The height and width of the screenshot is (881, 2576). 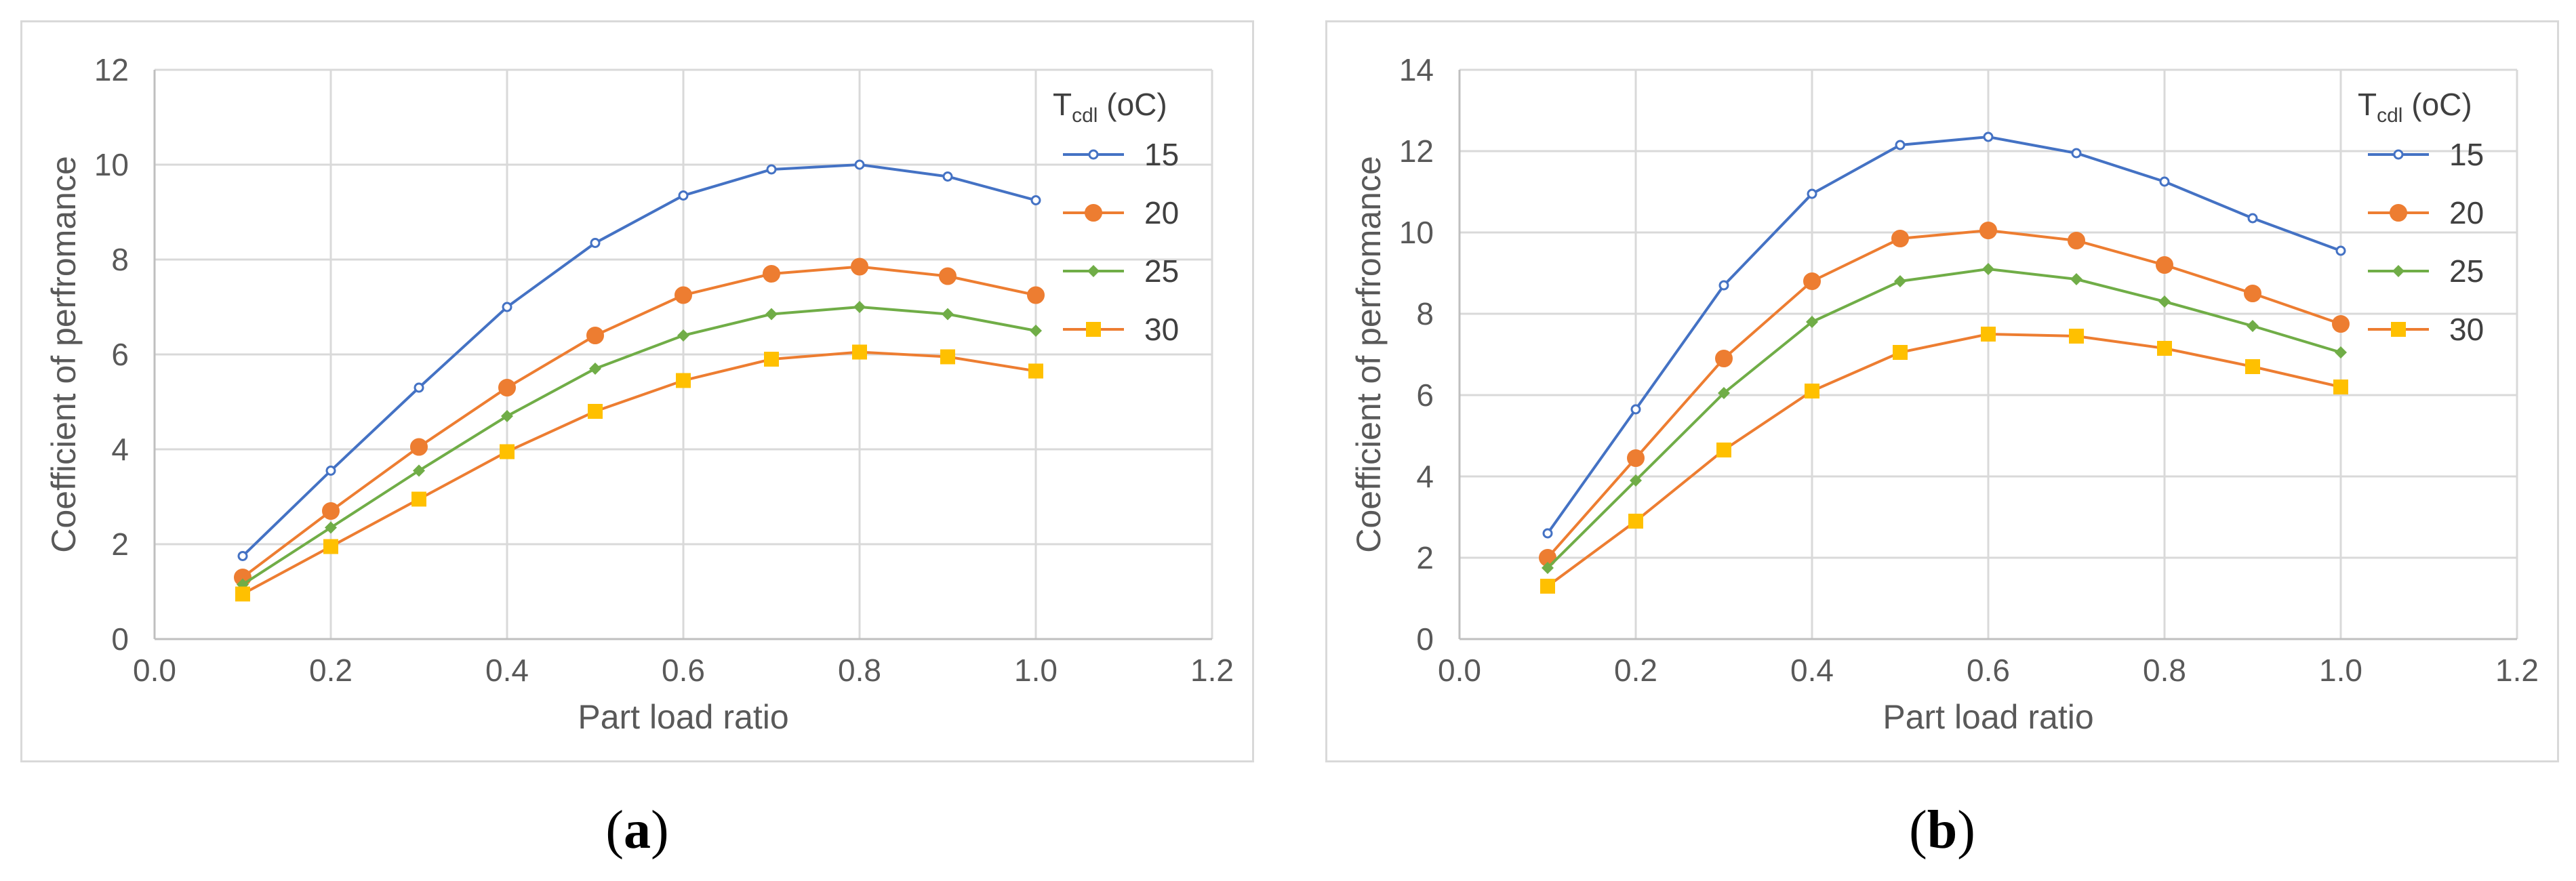 What do you see at coordinates (111, 165) in the screenshot?
I see `y-tick-label: 10` at bounding box center [111, 165].